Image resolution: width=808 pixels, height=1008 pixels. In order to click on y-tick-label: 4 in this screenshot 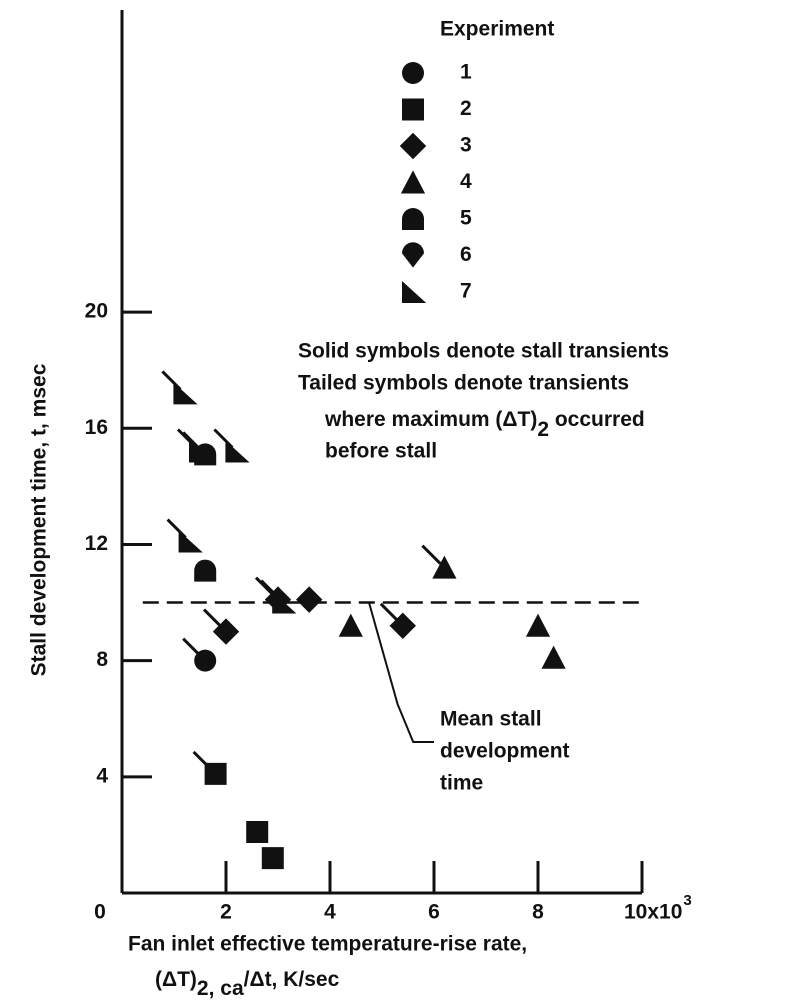, I will do `click(102, 775)`.